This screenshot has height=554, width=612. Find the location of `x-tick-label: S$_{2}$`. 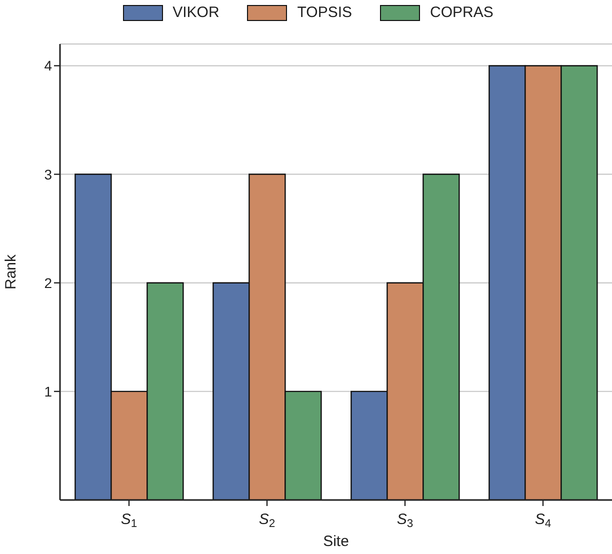

x-tick-label: S$_{2}$ is located at coordinates (267, 520).